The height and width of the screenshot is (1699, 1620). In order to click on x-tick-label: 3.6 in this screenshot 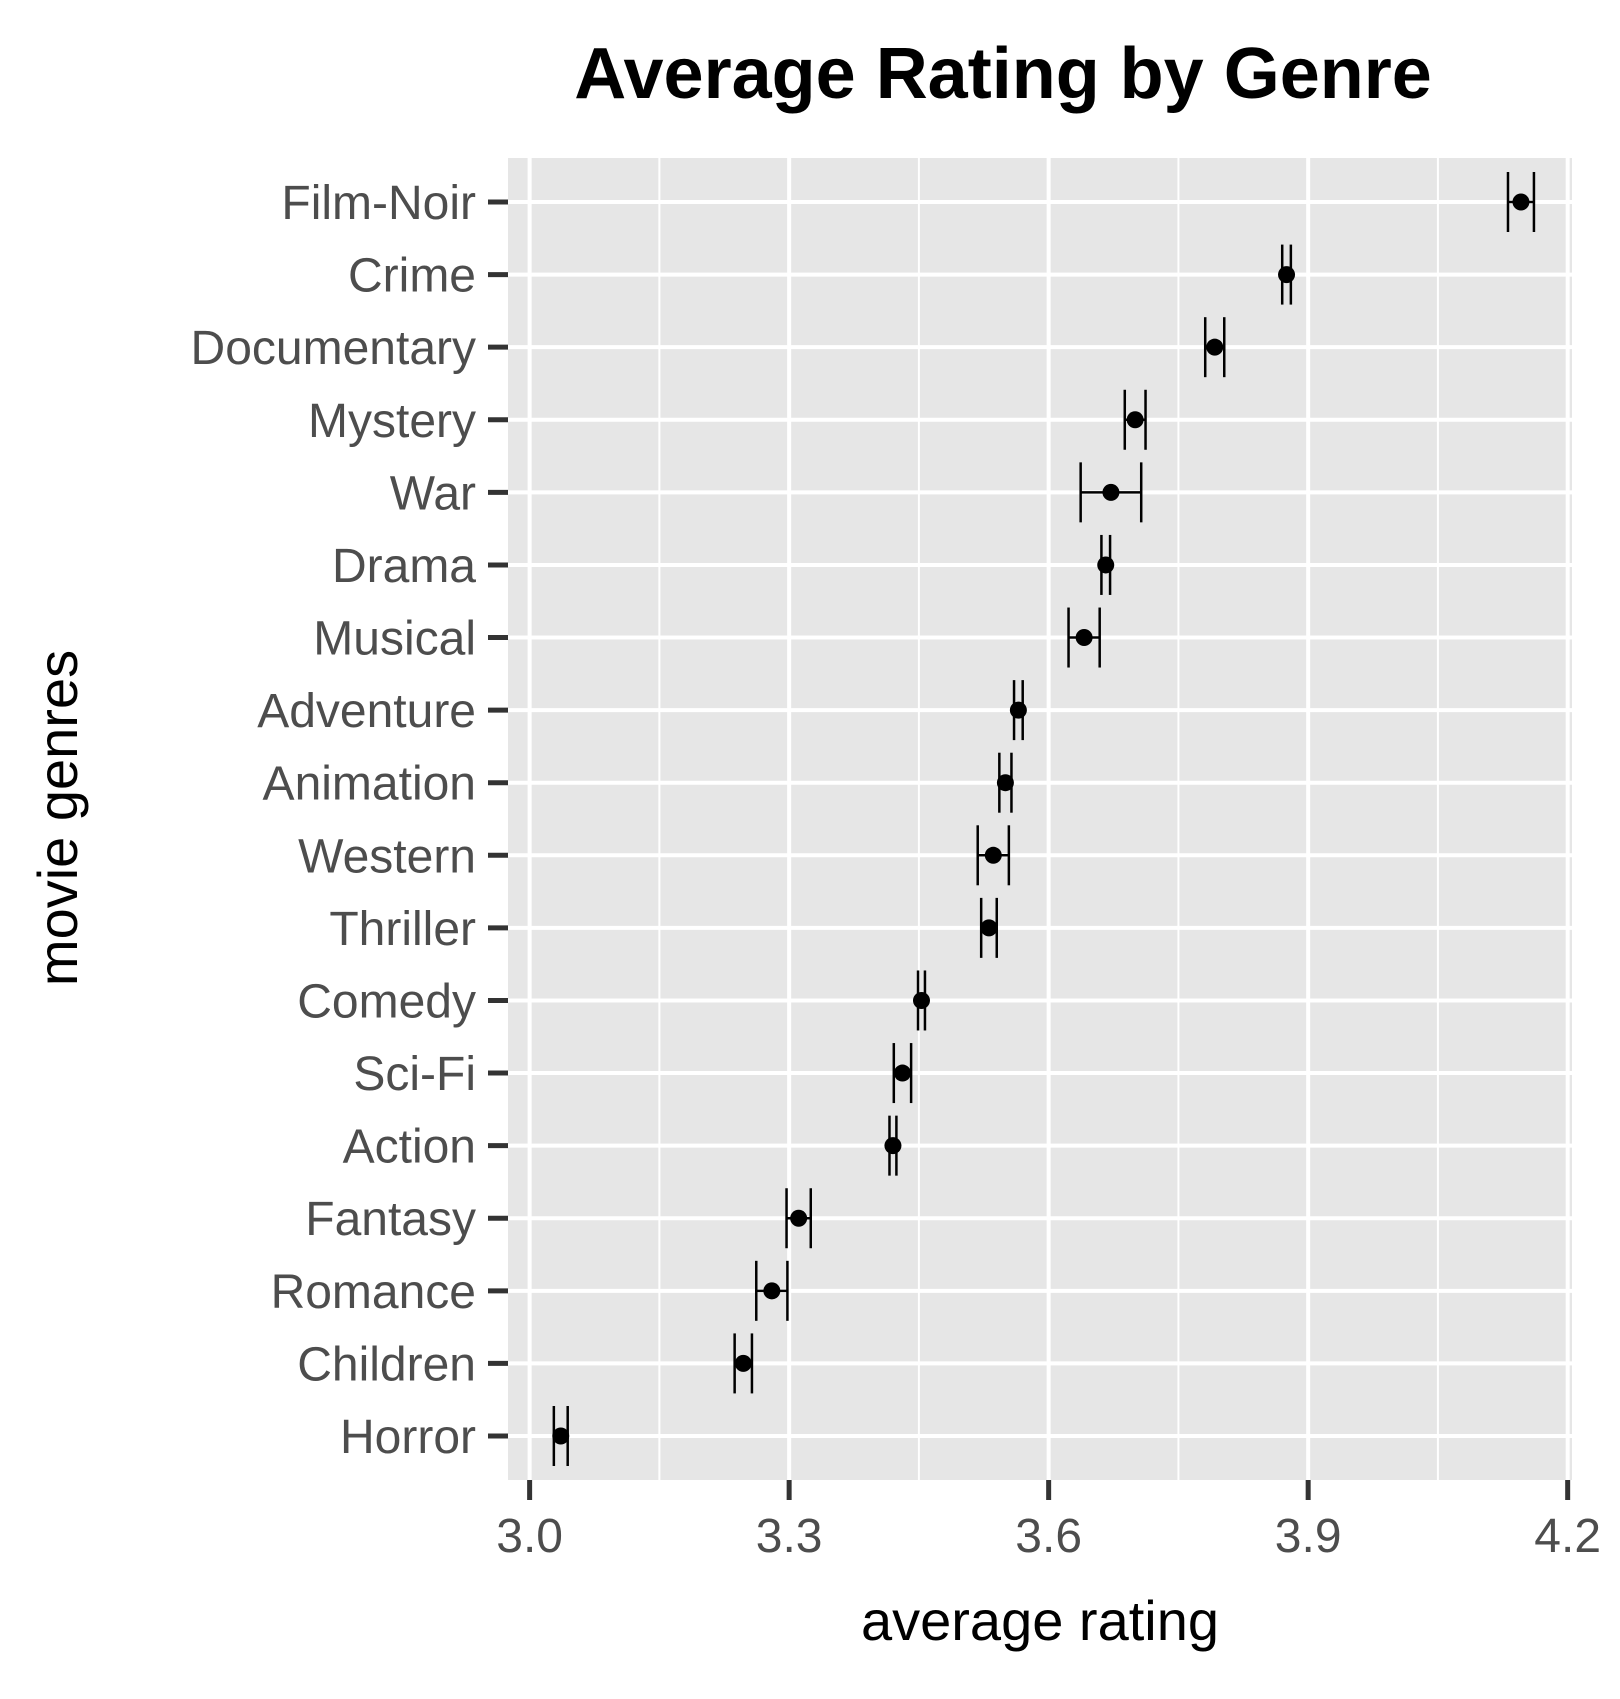, I will do `click(1048, 1536)`.